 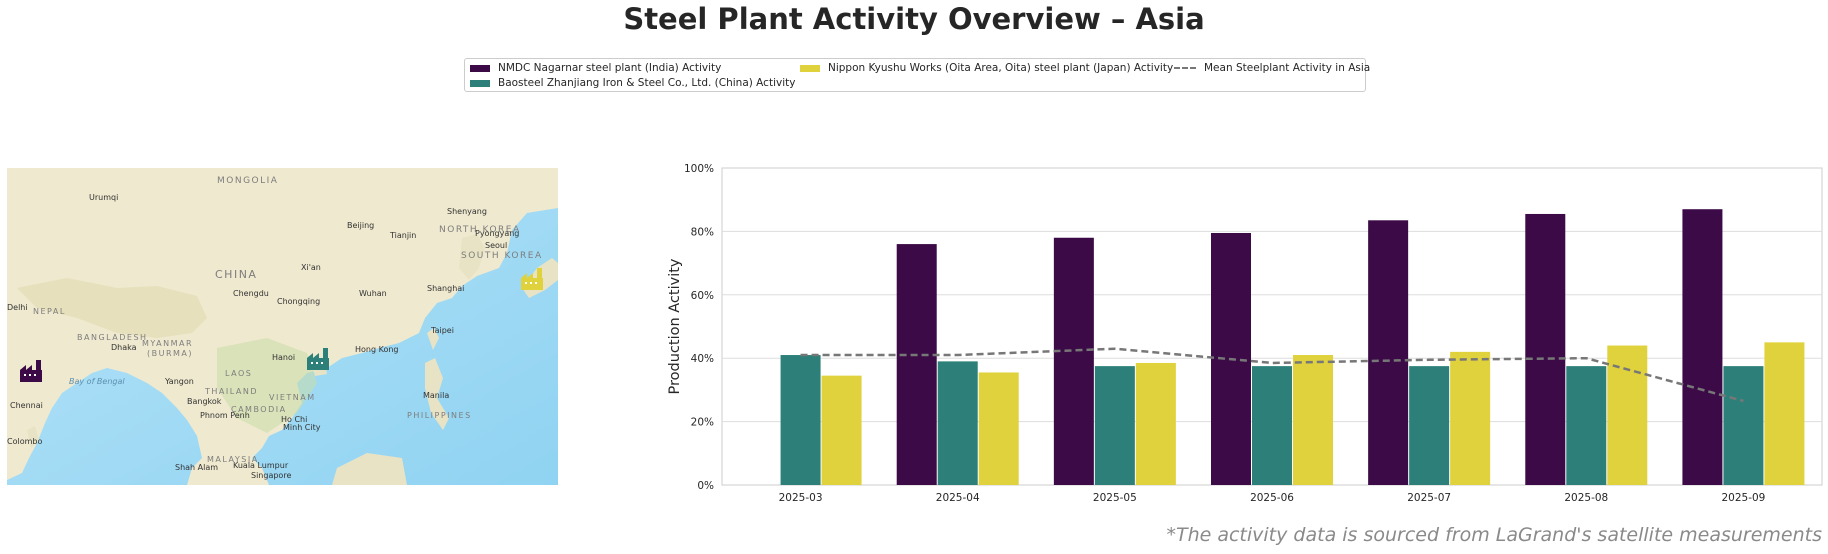 I want to click on map-label-burma: (BURMA), so click(x=170, y=353).